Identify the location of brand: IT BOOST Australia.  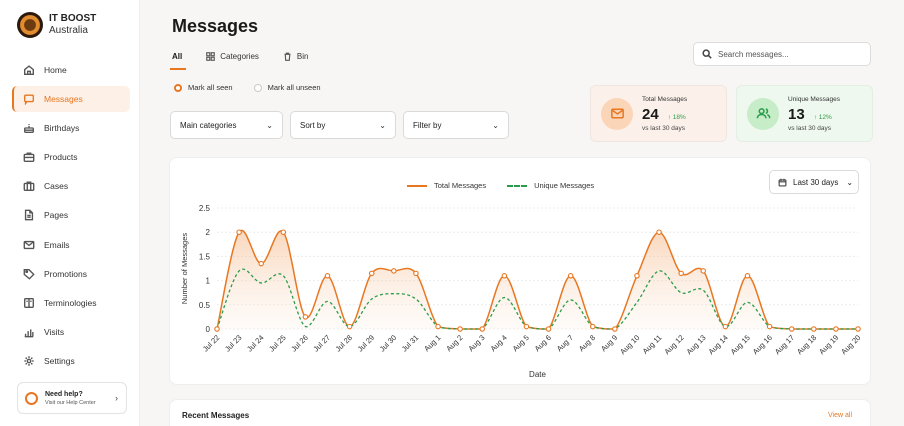
(56, 25).